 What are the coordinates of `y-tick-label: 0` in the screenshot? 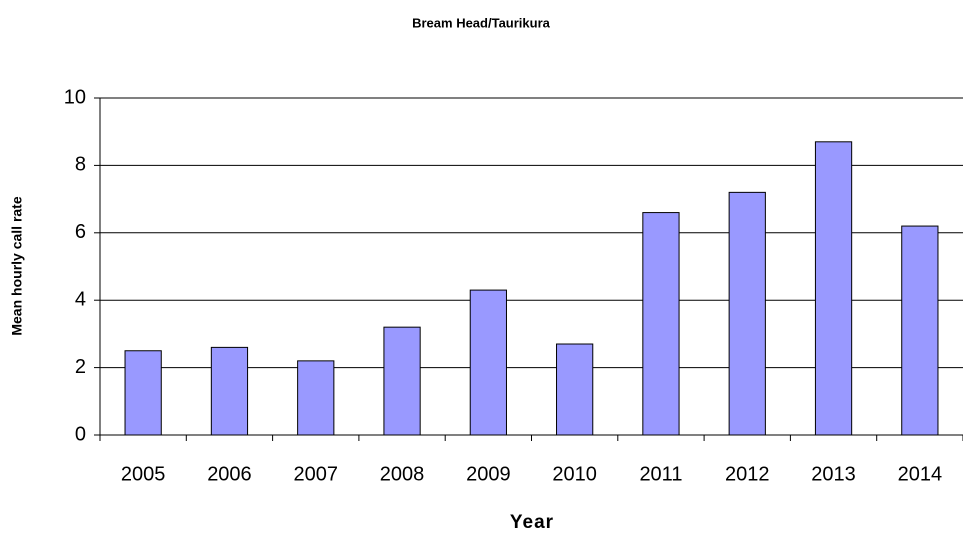 It's located at (80, 434).